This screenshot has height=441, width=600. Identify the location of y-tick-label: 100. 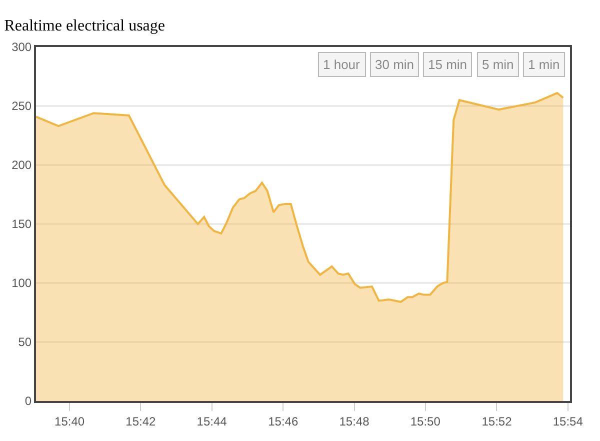
(22, 283).